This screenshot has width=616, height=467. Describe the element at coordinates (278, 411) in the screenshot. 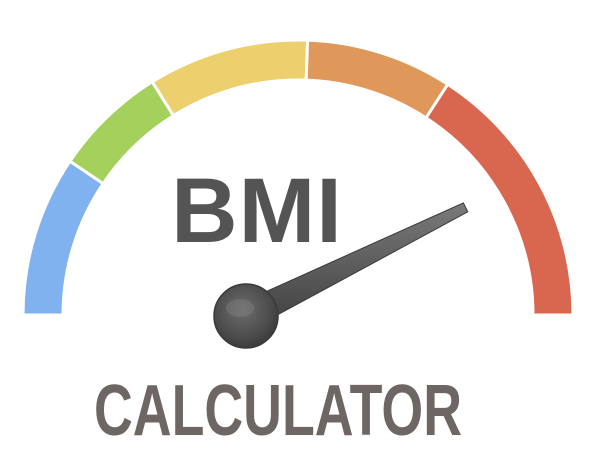

I see `calculator-caption: CALCULATOR` at that location.